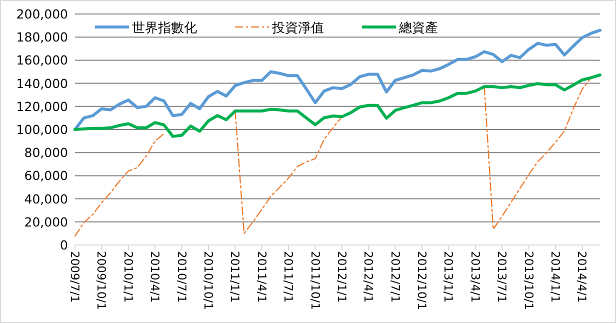 This screenshot has width=616, height=323. I want to click on x-tick-label: 2012/4/1, so click(369, 277).